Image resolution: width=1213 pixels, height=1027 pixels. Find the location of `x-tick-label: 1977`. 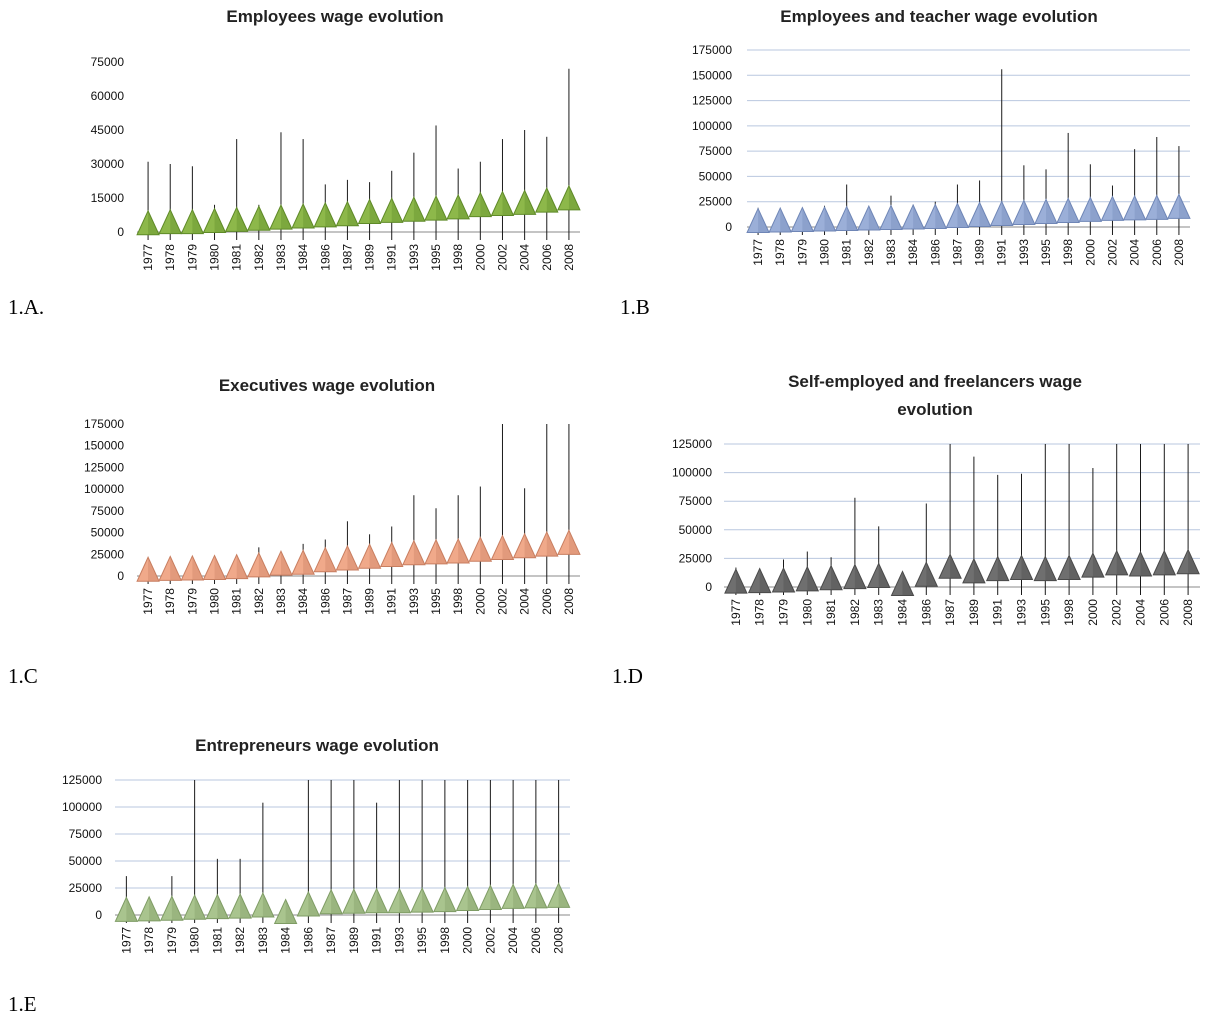

x-tick-label: 1977 is located at coordinates (148, 601).